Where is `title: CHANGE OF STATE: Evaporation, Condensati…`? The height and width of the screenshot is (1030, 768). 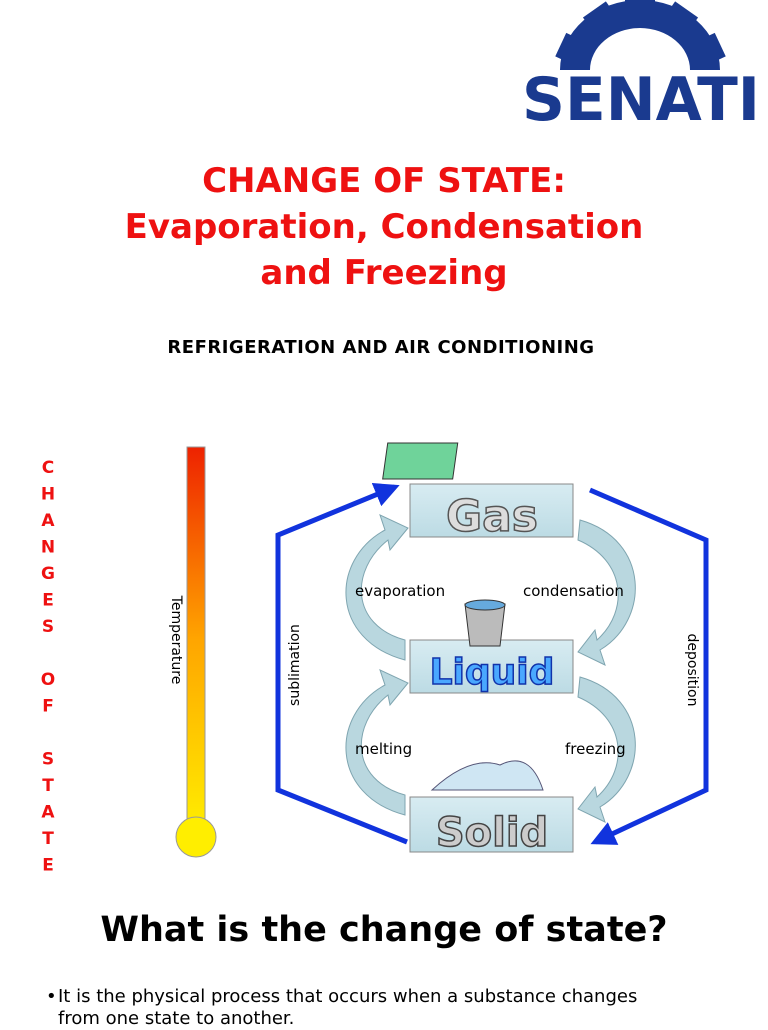
title: CHANGE OF STATE: Evaporation, Condensati… is located at coordinates (384, 227).